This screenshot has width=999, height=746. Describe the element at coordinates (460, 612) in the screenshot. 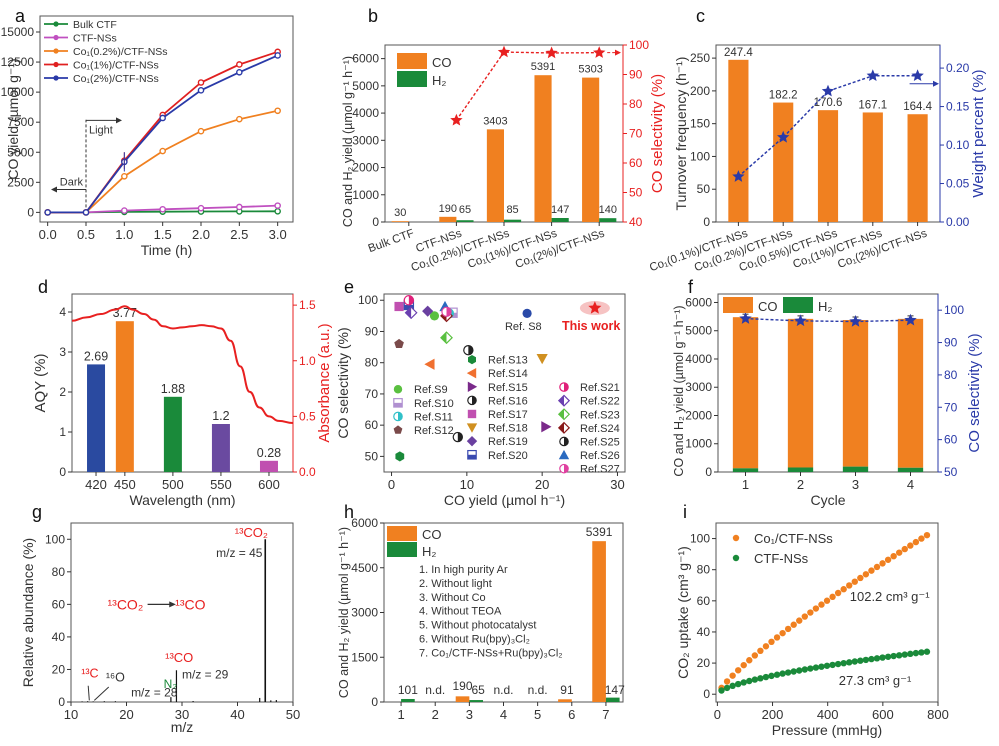

I see `condition-item: 4. Without TEOA` at that location.